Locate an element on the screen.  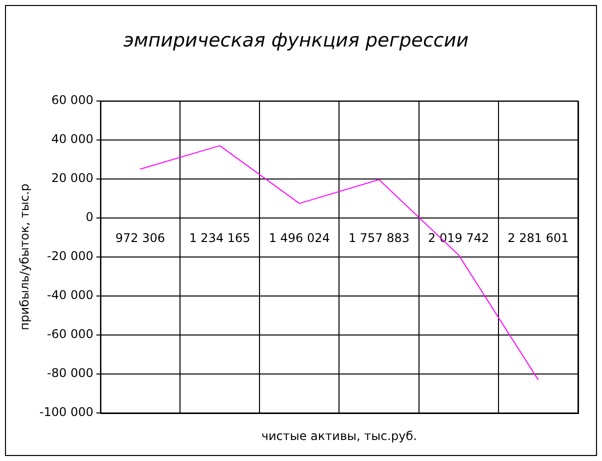
y-tick-label: 20 000 is located at coordinates (72, 177).